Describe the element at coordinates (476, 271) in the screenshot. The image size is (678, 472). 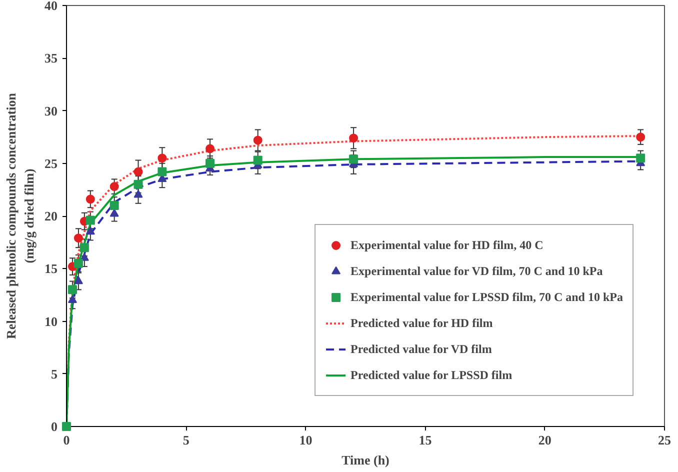
I see `legend-label: Experimental value for VD film, 70 C and 10 kPa` at that location.